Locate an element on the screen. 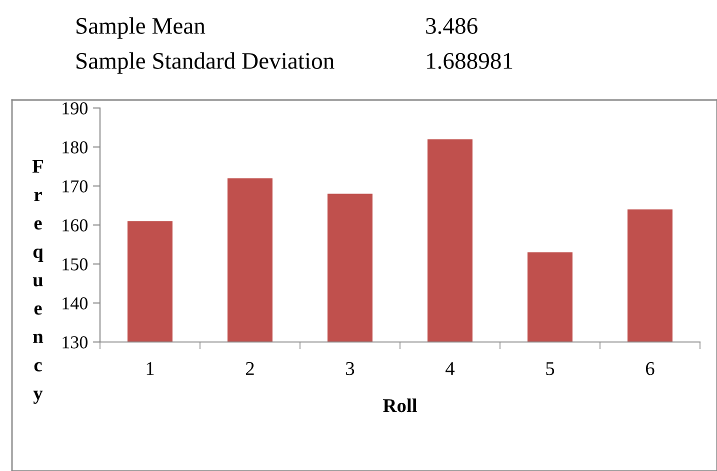  x-tick-label: 5 is located at coordinates (550, 369).